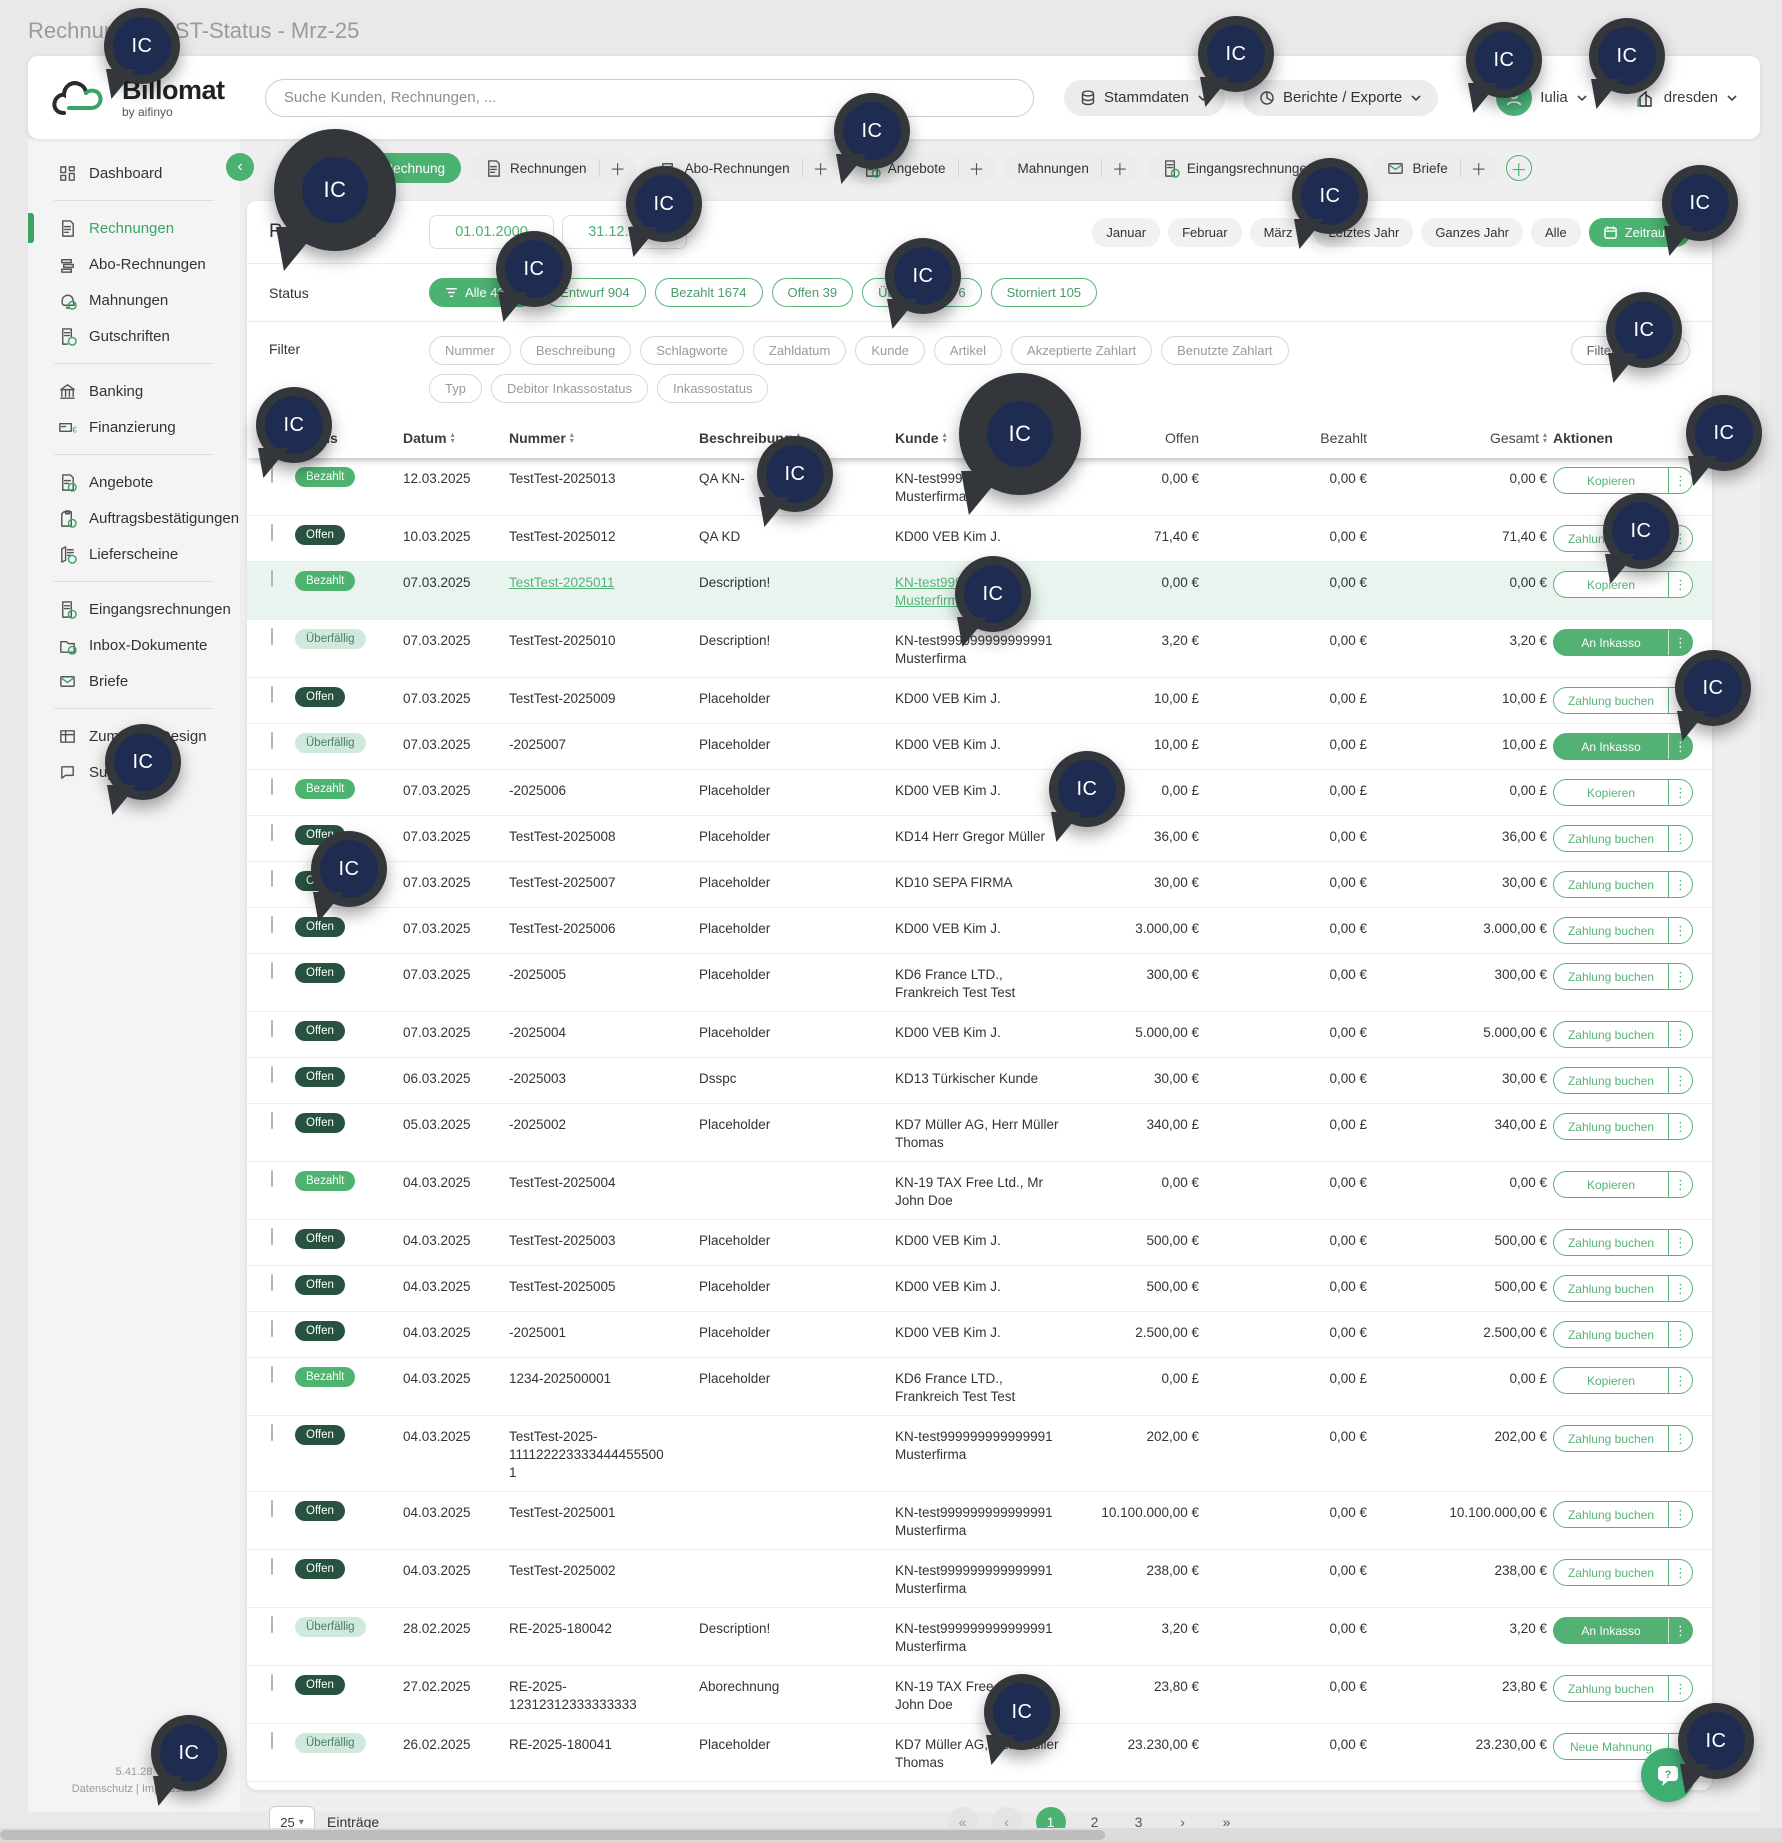 The image size is (1782, 1842). What do you see at coordinates (968, 350) in the screenshot?
I see `filter-chip-artikel: Artikel` at bounding box center [968, 350].